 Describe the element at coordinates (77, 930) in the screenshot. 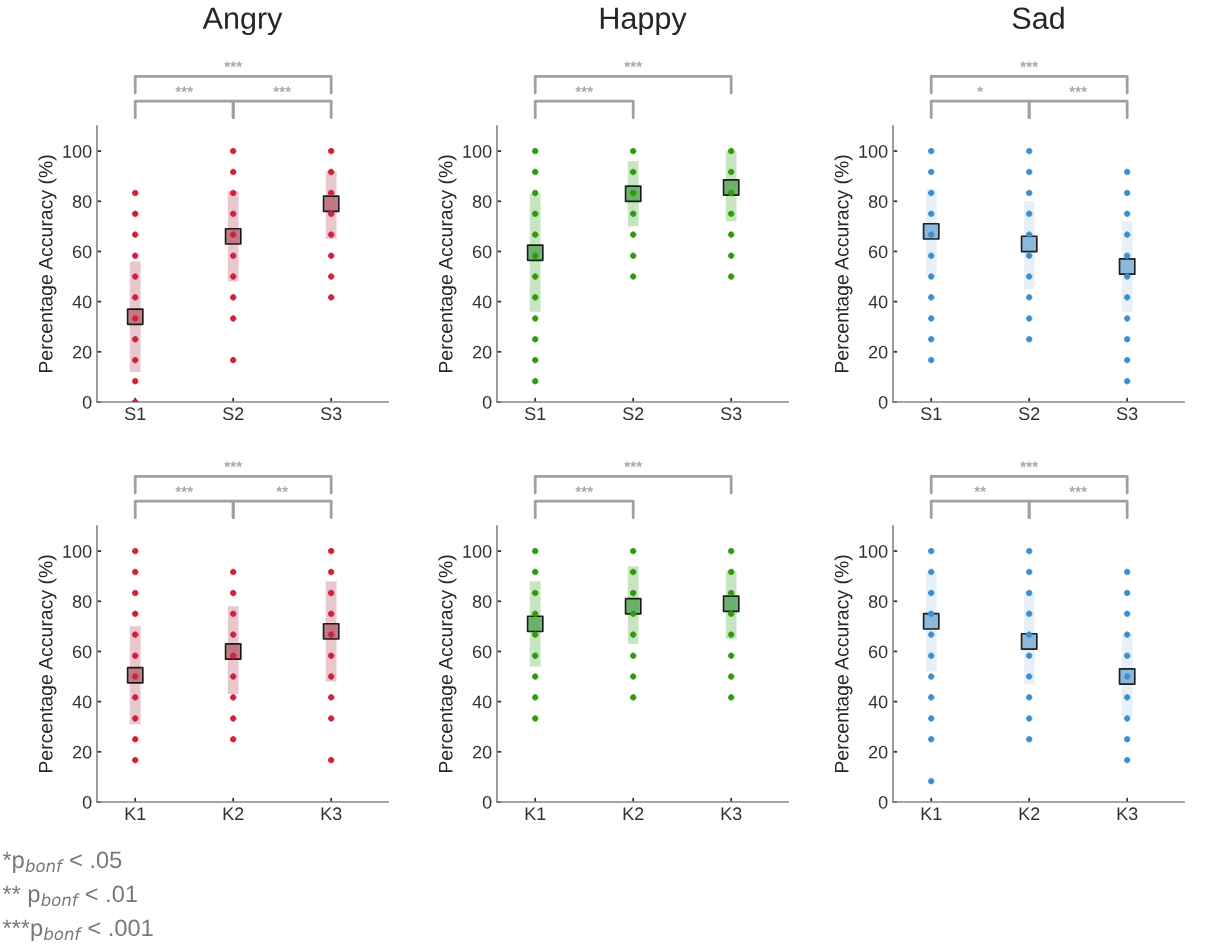

I see `text: ***p$_{bonf}$ < .001` at that location.